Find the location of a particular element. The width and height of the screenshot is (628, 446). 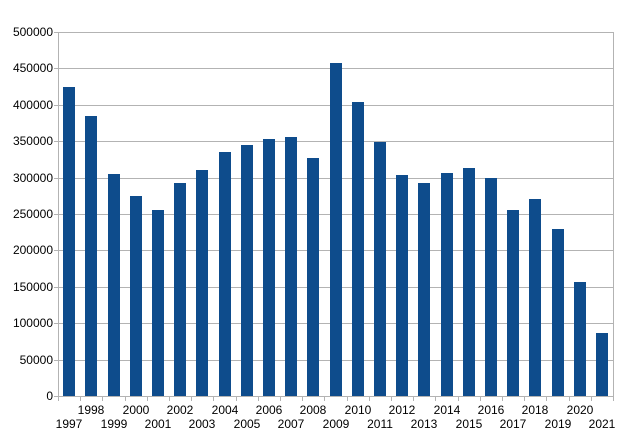

bar-2006 is located at coordinates (269, 267).